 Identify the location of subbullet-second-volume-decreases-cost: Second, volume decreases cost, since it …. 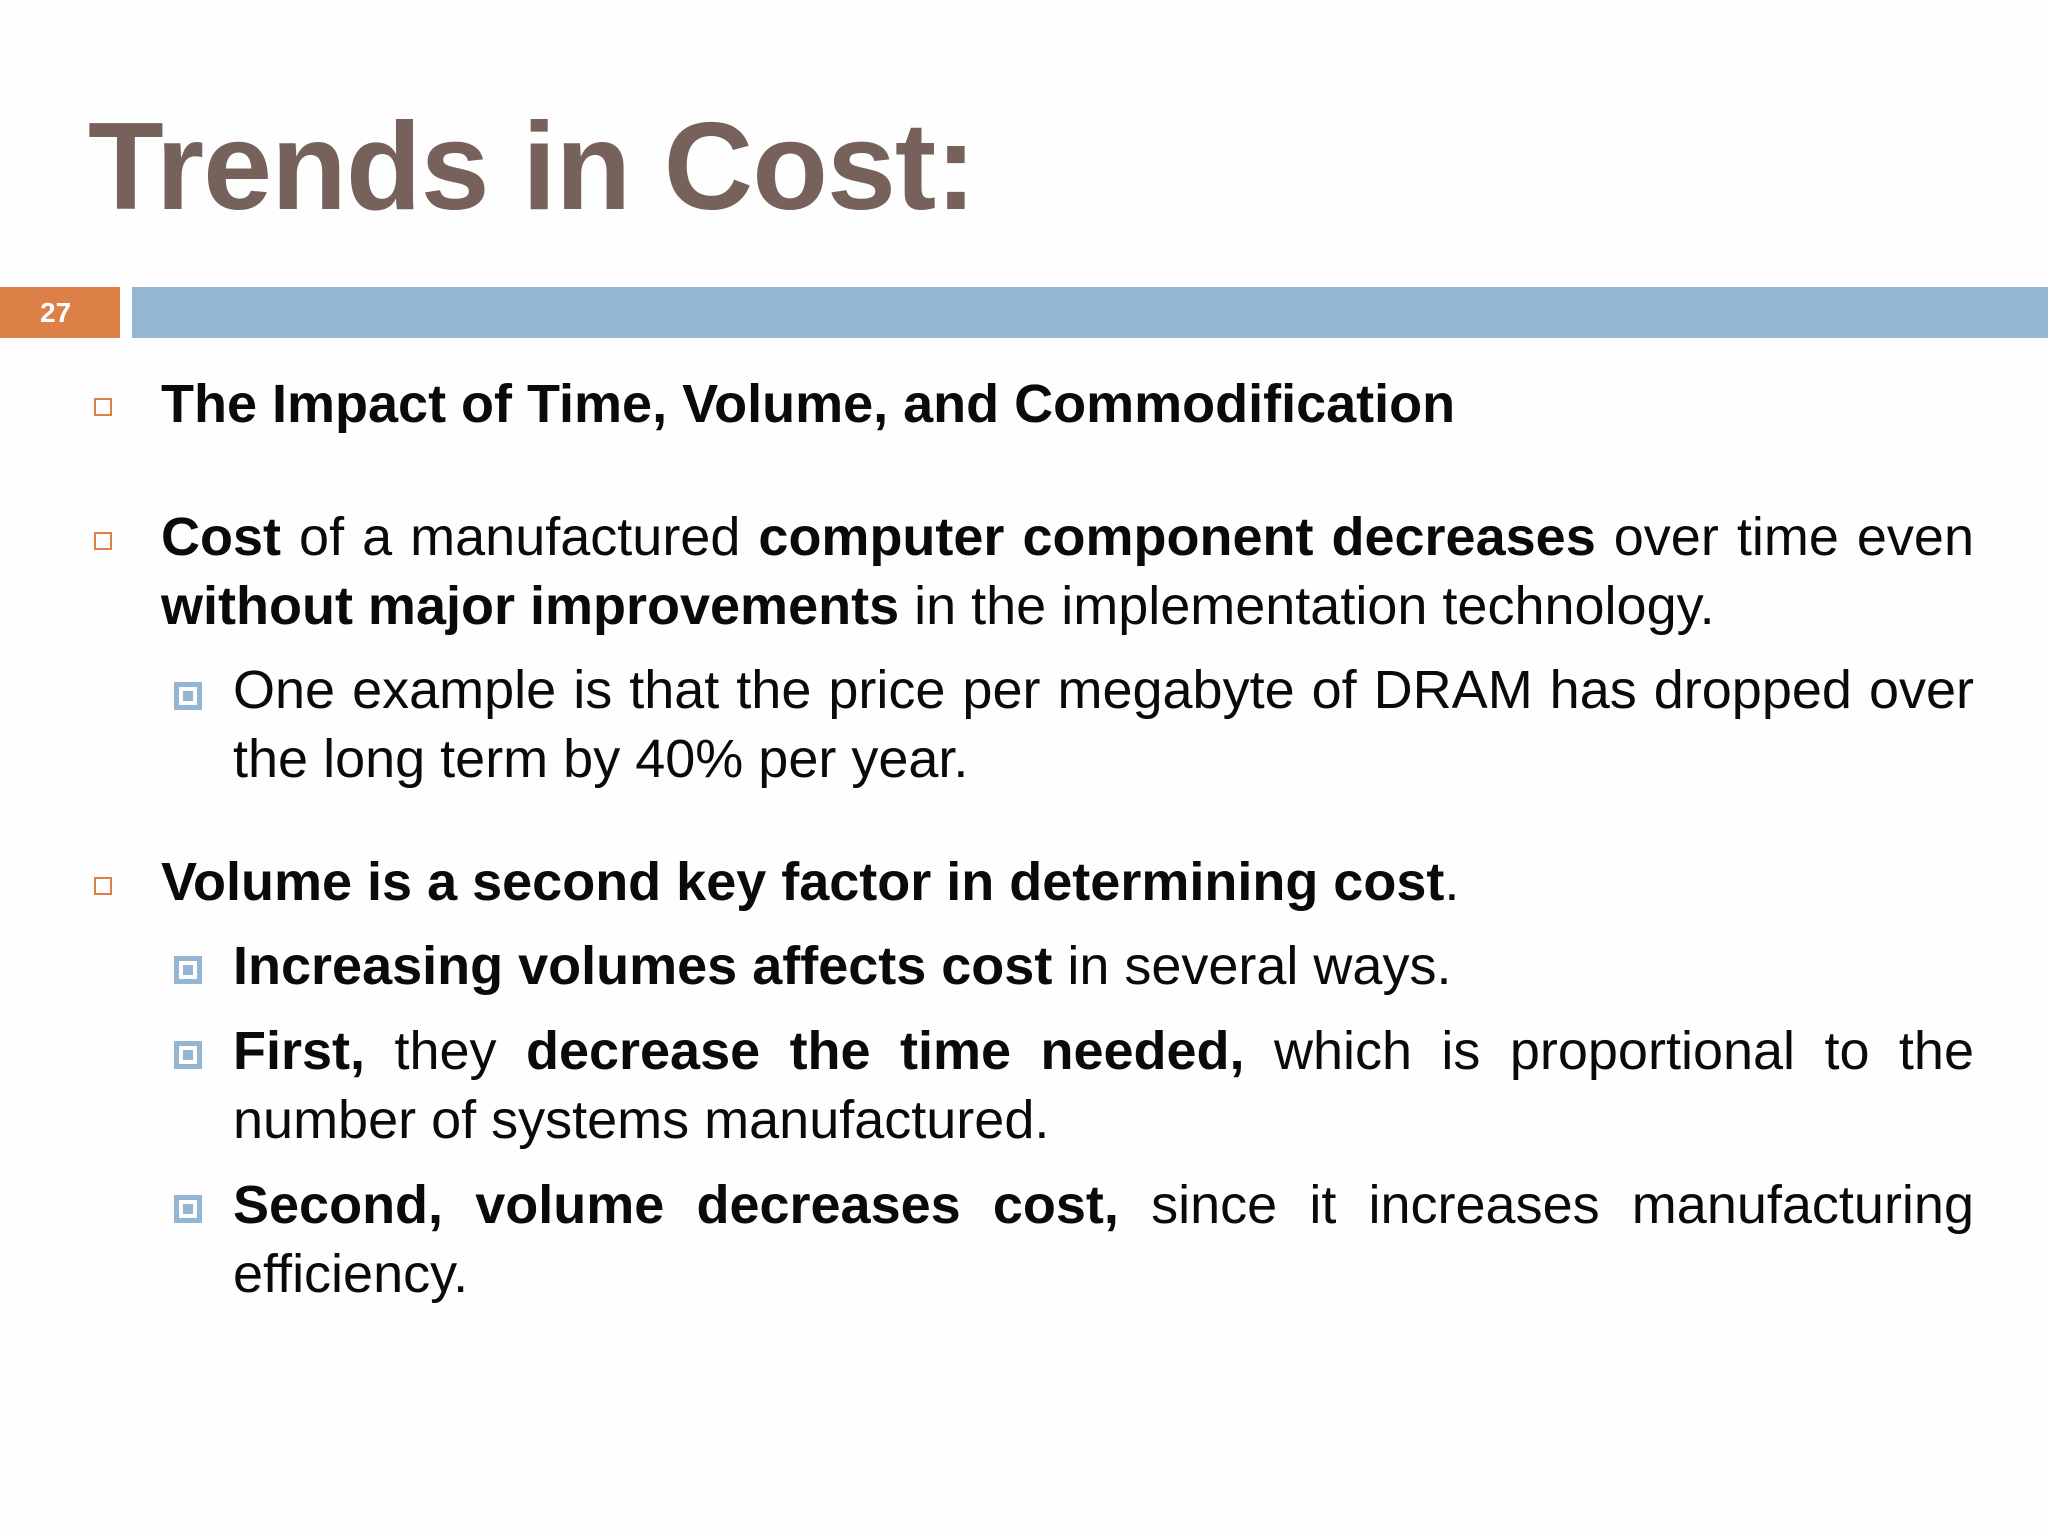
(1103, 1240).